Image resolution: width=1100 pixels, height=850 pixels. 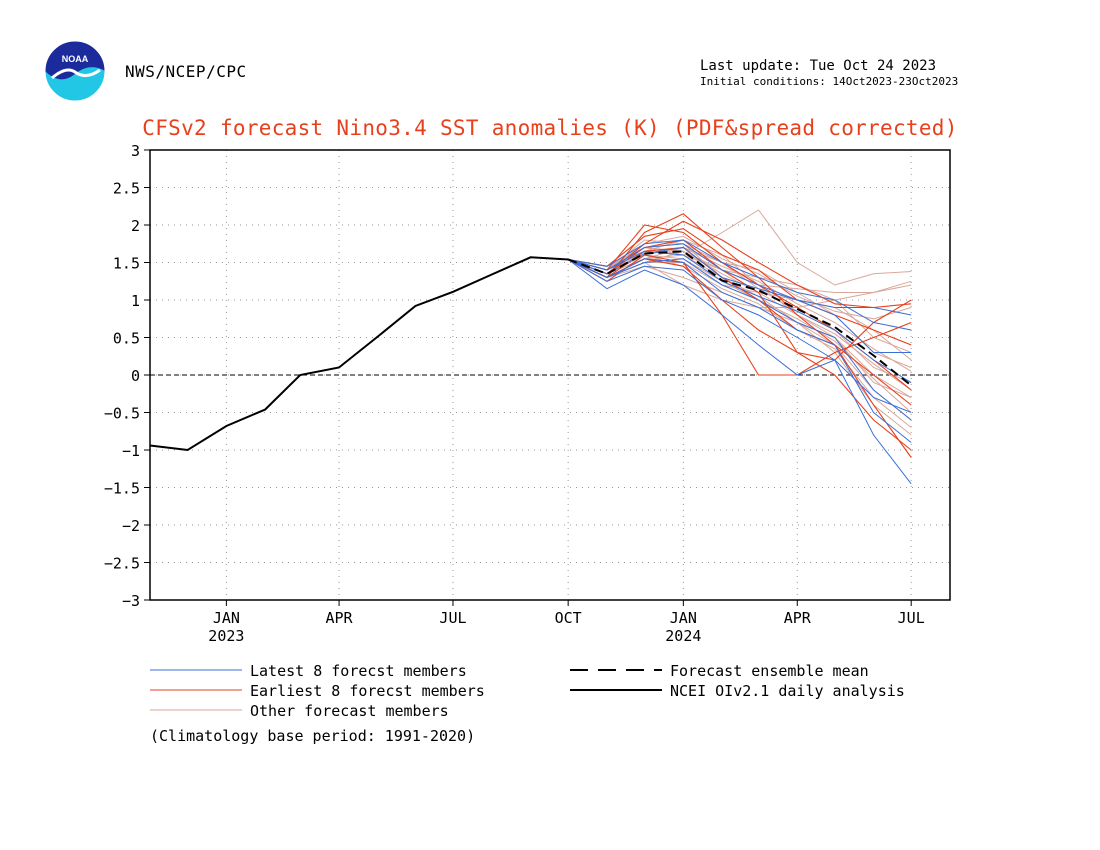 I want to click on x-tick-label: OCT, so click(x=568, y=618).